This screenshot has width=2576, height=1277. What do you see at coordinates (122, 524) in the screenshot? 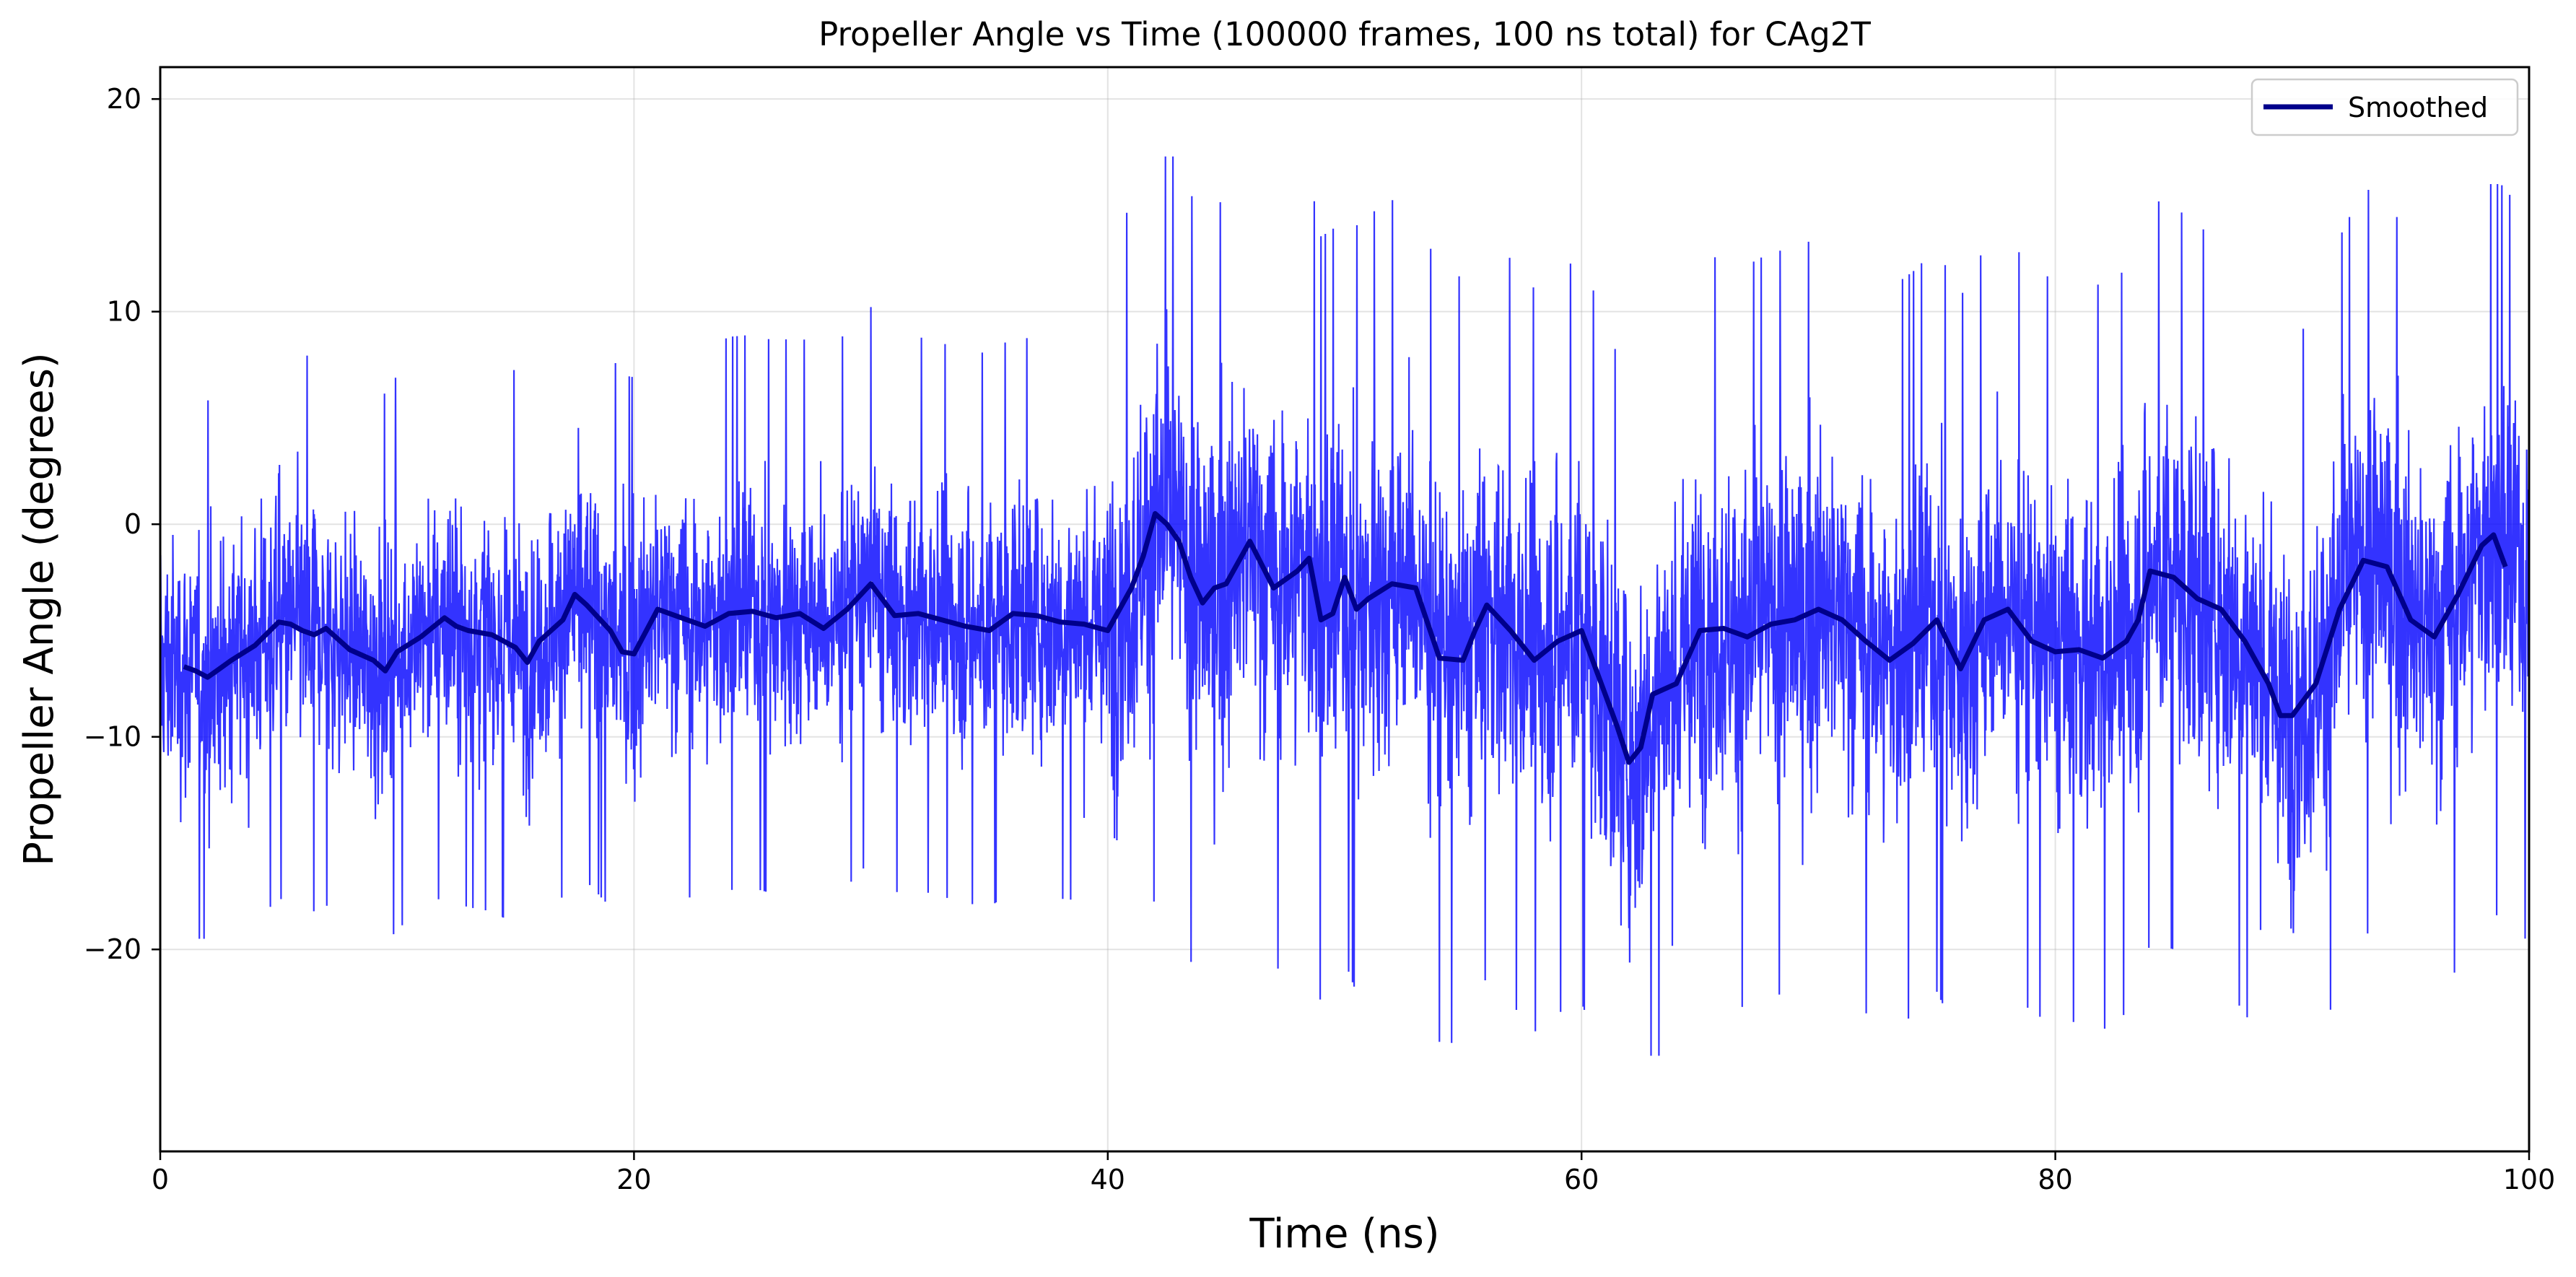
I see `y-axis: −20 −10 0 10 20` at bounding box center [122, 524].